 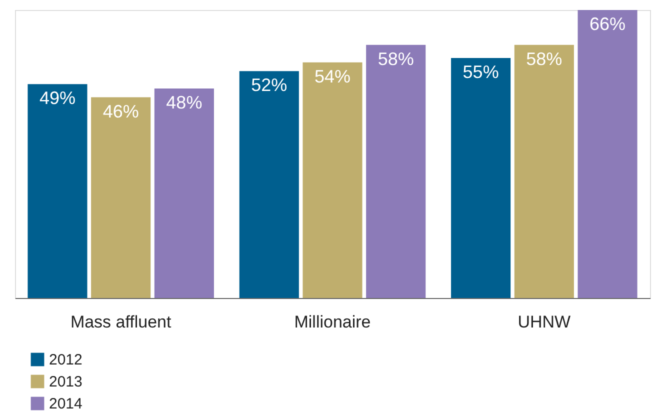 What do you see at coordinates (544, 322) in the screenshot?
I see `x-tick-label: UHNW` at bounding box center [544, 322].